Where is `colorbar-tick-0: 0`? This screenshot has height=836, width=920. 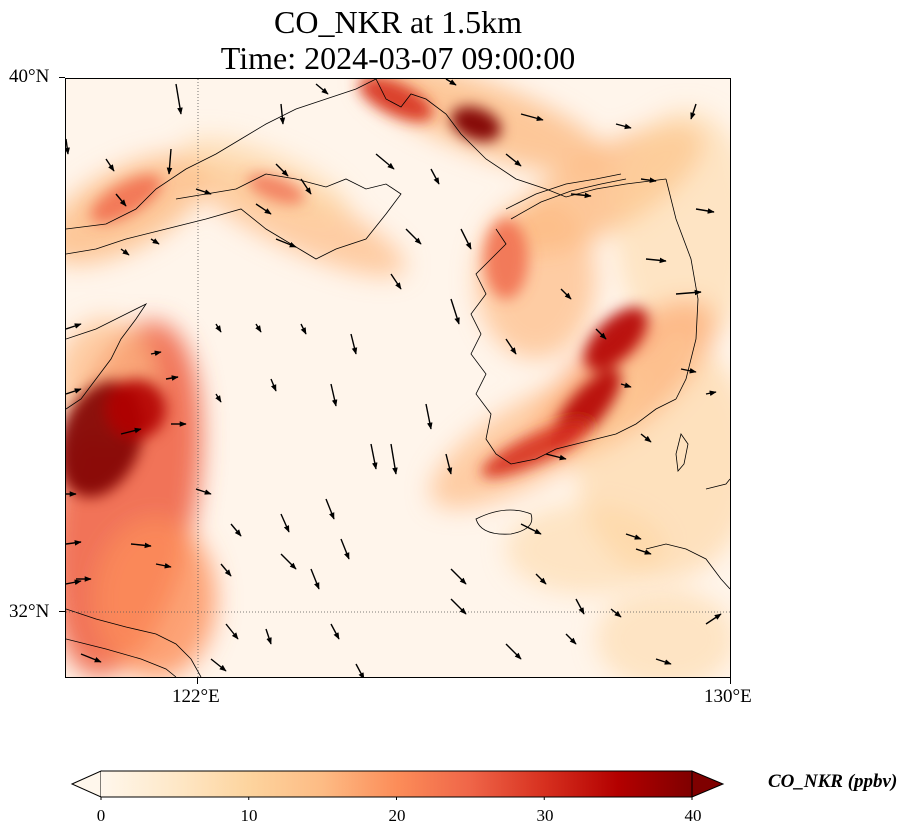 colorbar-tick-0: 0 is located at coordinates (101, 815).